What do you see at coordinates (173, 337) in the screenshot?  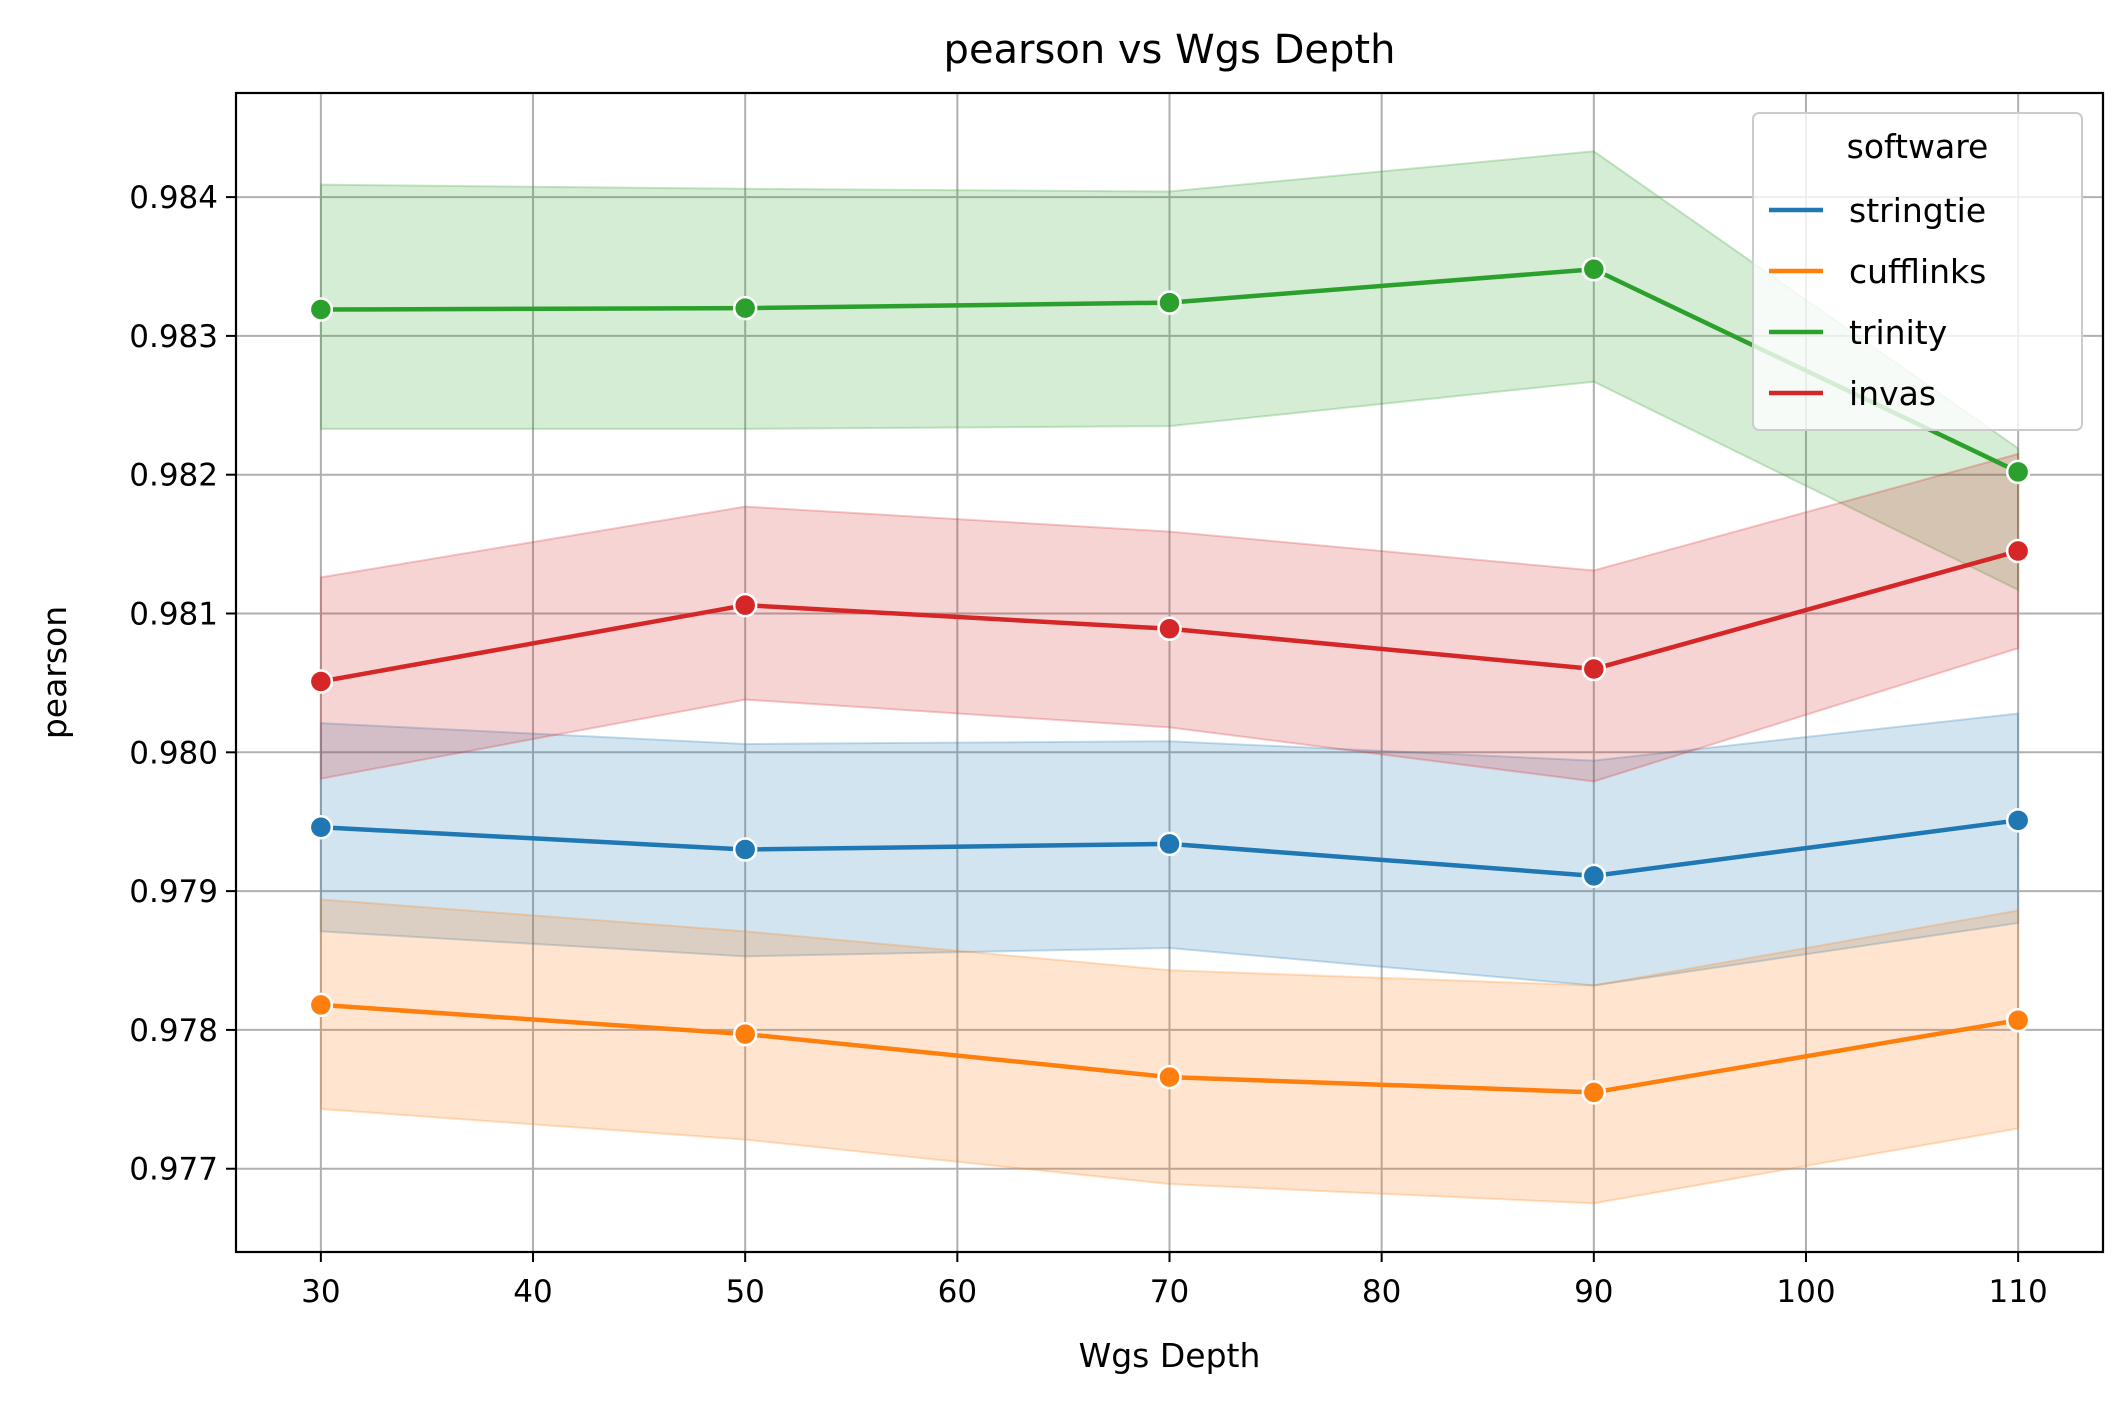 I see `y-tick-label: 0.983` at bounding box center [173, 337].